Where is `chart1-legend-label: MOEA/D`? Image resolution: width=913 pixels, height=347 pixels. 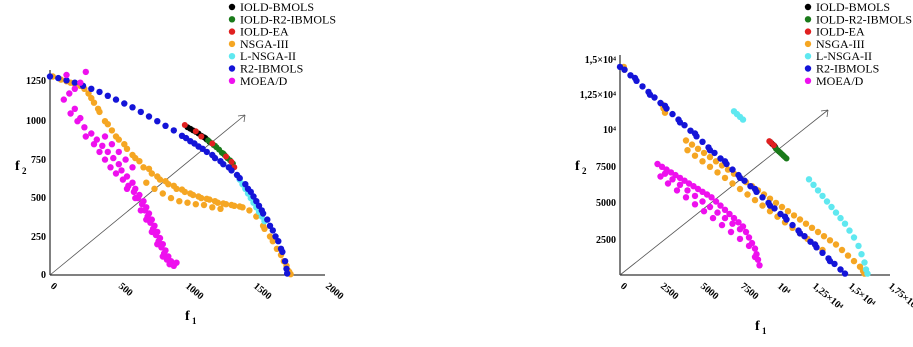
chart1-legend-label: MOEA/D is located at coordinates (264, 81).